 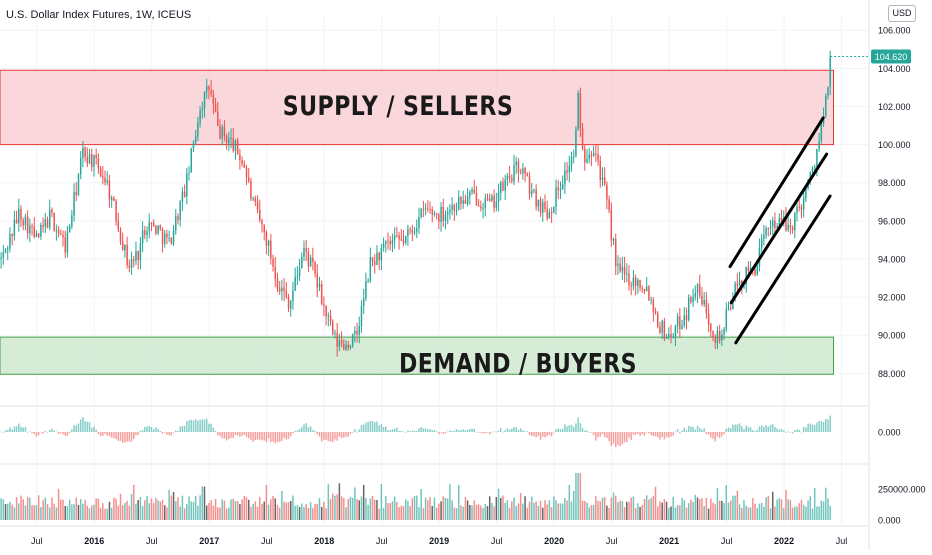 What do you see at coordinates (842, 541) in the screenshot?
I see `x-tick-label: Jul` at bounding box center [842, 541].